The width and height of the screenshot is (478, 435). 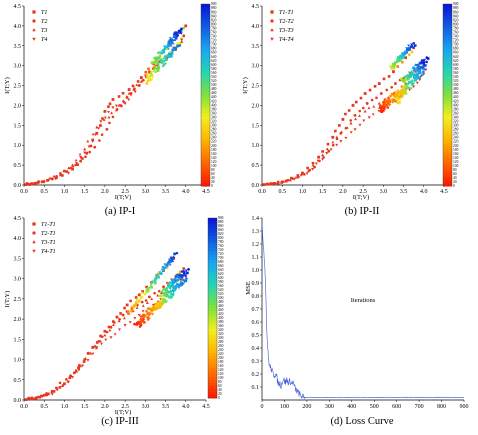 What do you see at coordinates (343, 192) in the screenshot?
I see `x-tick-label: 2.0` at bounding box center [343, 192].